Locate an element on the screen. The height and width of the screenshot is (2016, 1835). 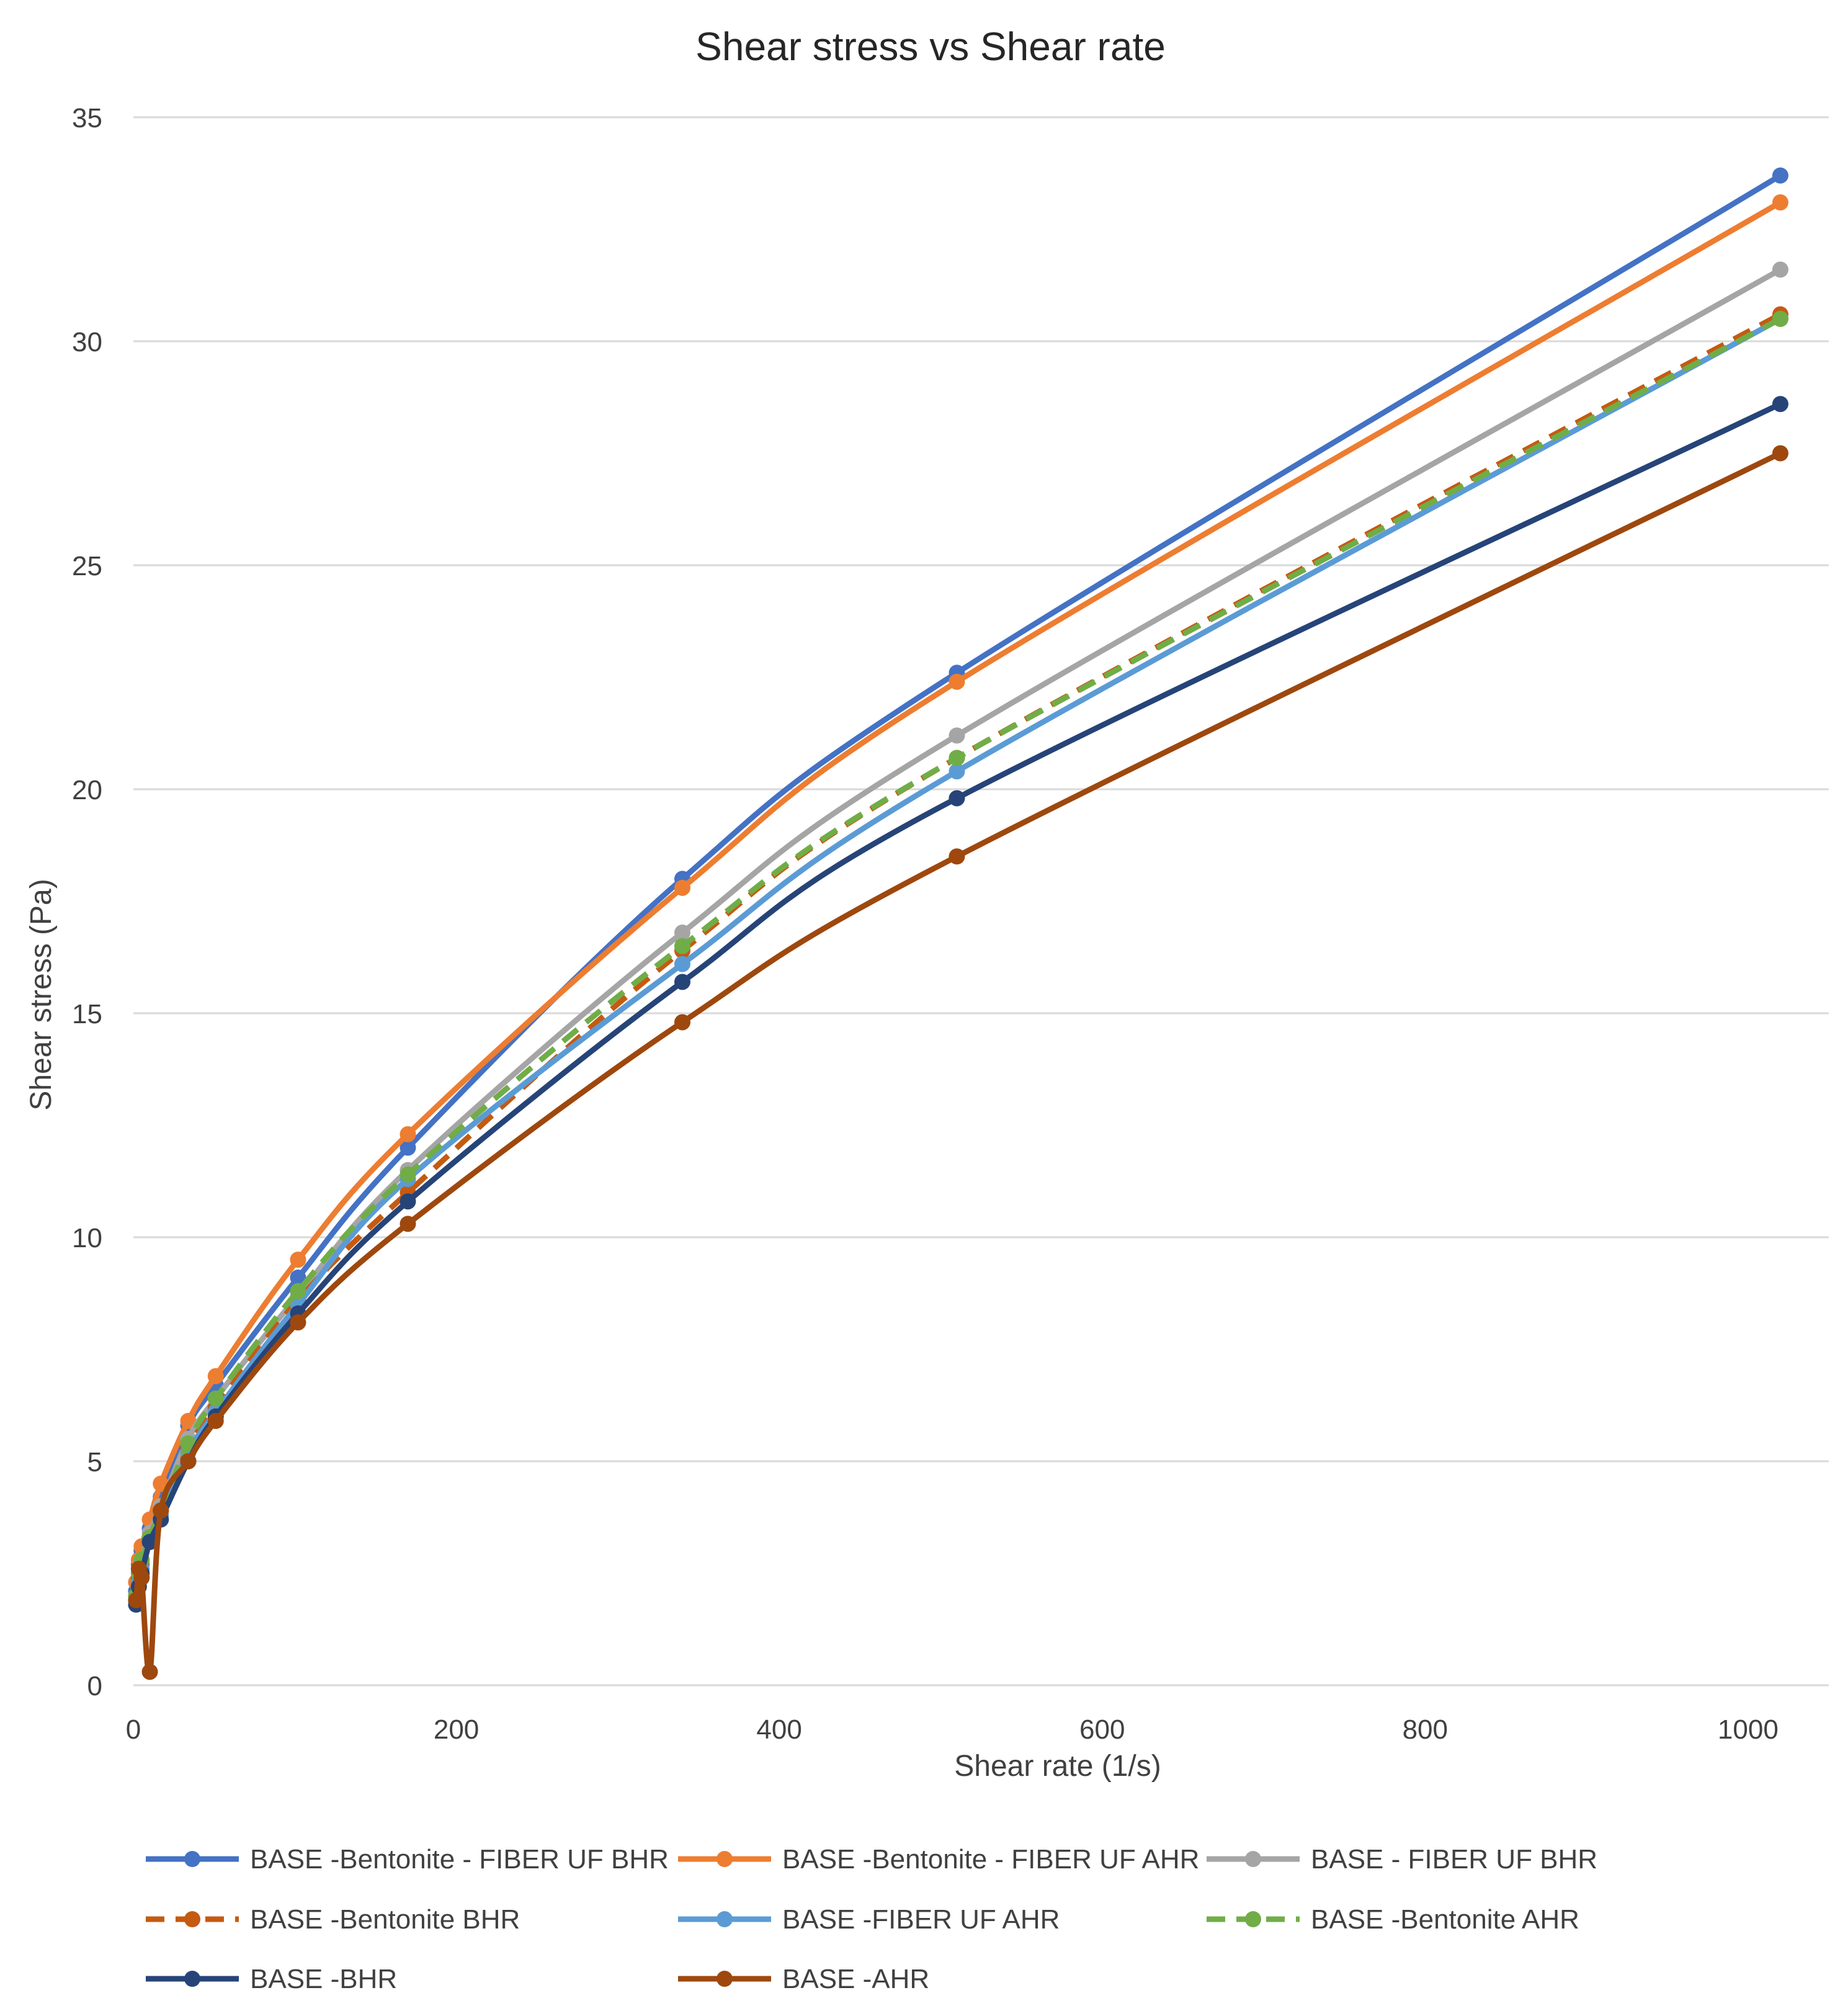
y-axis-label: Shear stress (Pa) is located at coordinates (41, 994).